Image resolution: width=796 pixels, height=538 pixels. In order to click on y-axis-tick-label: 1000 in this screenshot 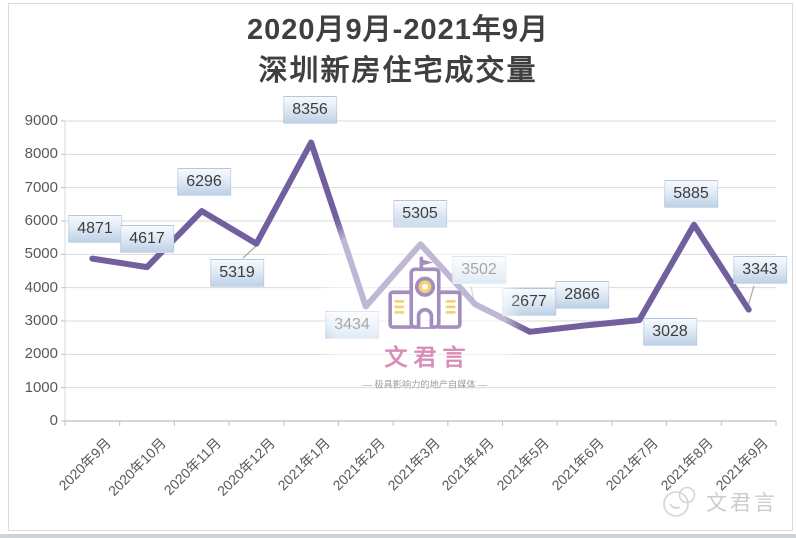, I will do `click(41, 387)`.